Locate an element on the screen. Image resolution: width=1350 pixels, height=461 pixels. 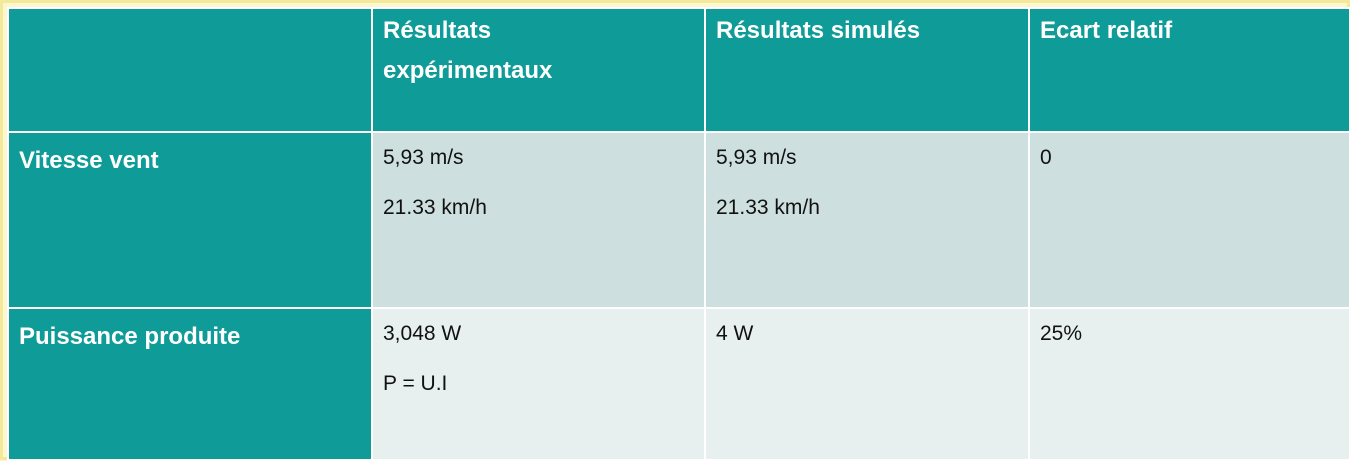
cell-value: 3,048 W is located at coordinates (422, 333).